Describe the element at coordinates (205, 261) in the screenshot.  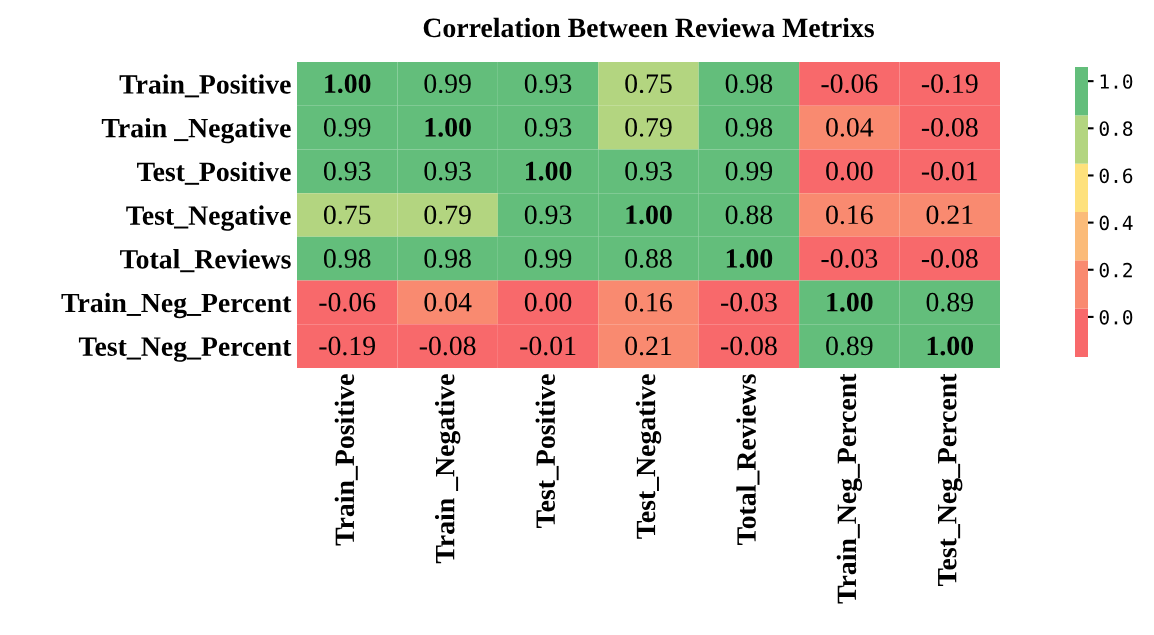
I see `y-tick-label: Total_Reviews` at that location.